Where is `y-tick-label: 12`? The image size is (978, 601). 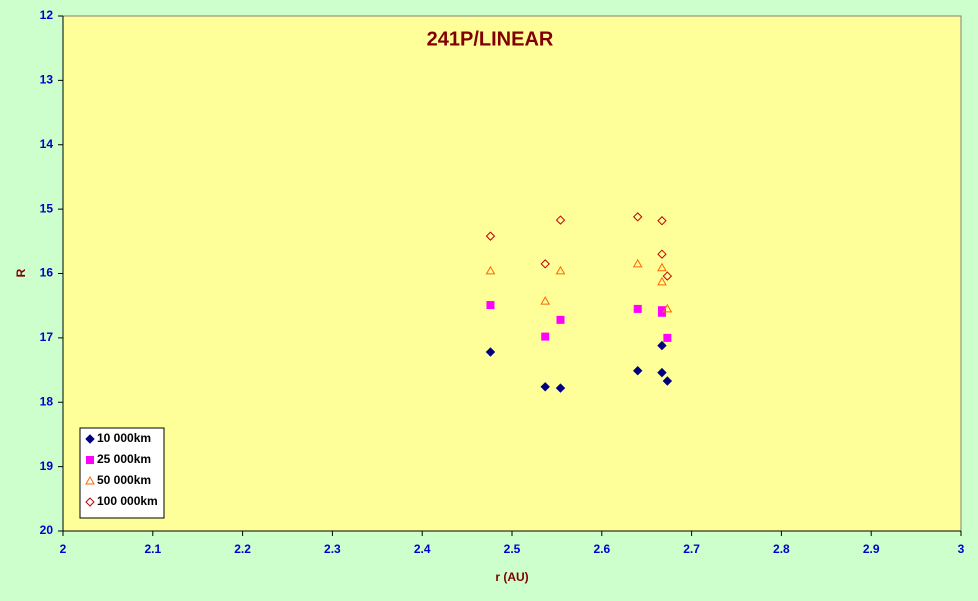 y-tick-label: 12 is located at coordinates (47, 15).